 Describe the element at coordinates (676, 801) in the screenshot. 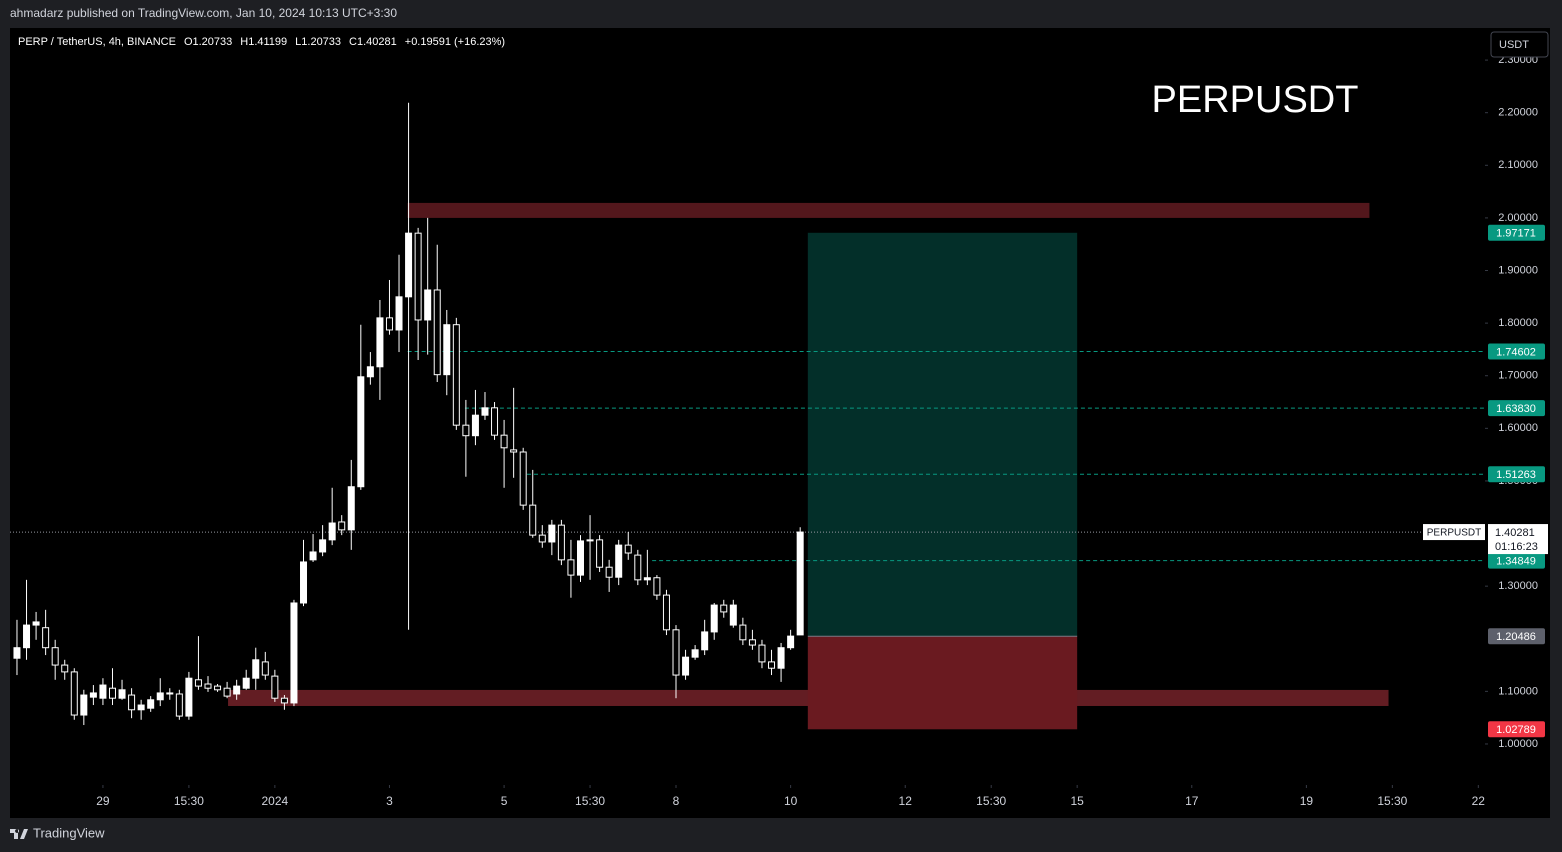

I see `x-tick-label: 8` at that location.